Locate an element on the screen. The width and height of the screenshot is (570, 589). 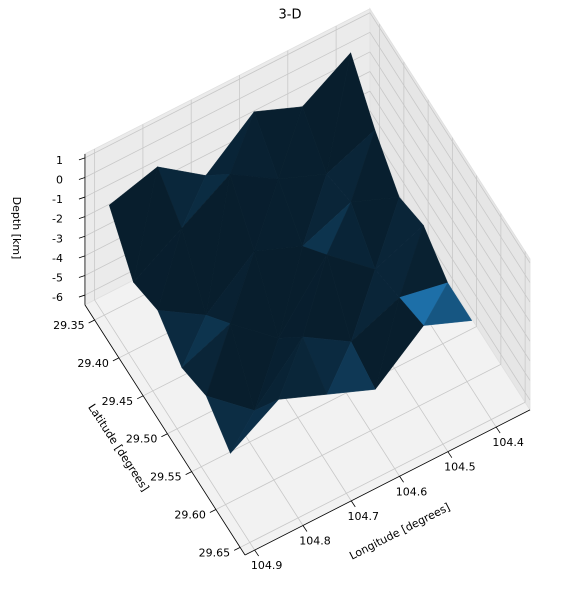
z-tick-label: -2 is located at coordinates (57, 219).